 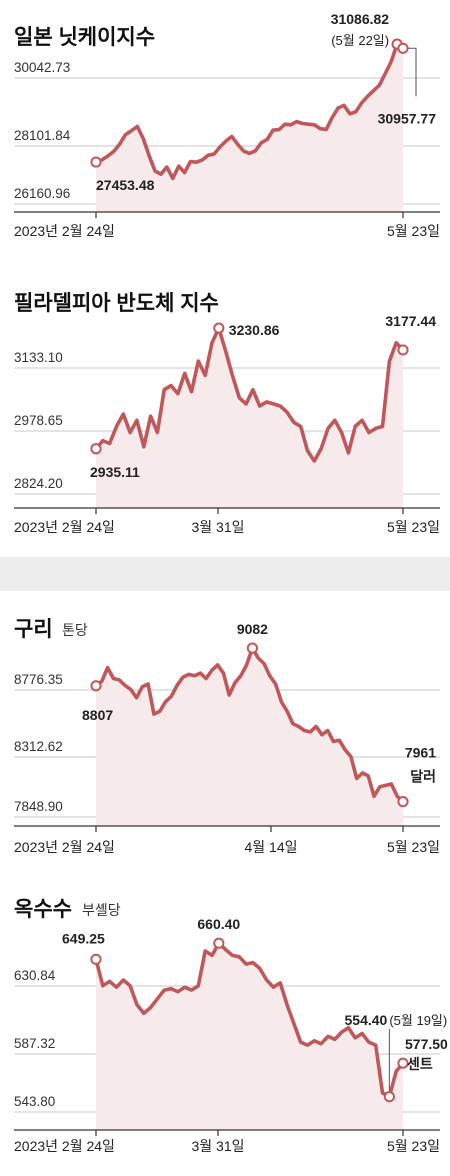 What do you see at coordinates (412, 72) in the screenshot?
I see `leader-line` at bounding box center [412, 72].